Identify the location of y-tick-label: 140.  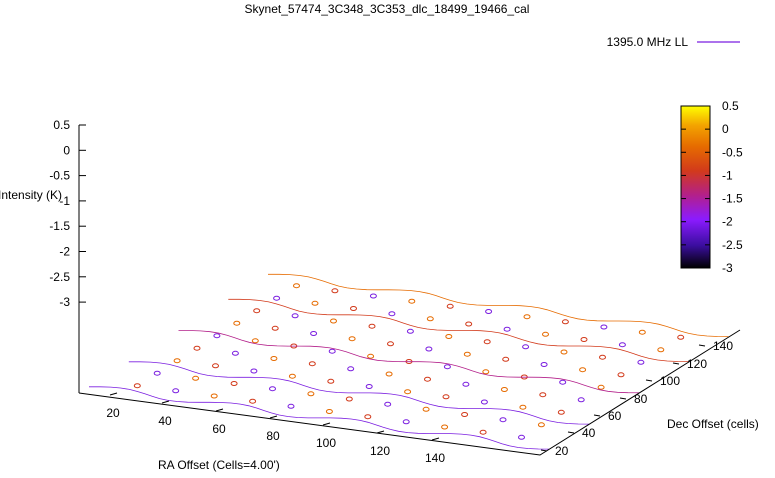
(723, 346).